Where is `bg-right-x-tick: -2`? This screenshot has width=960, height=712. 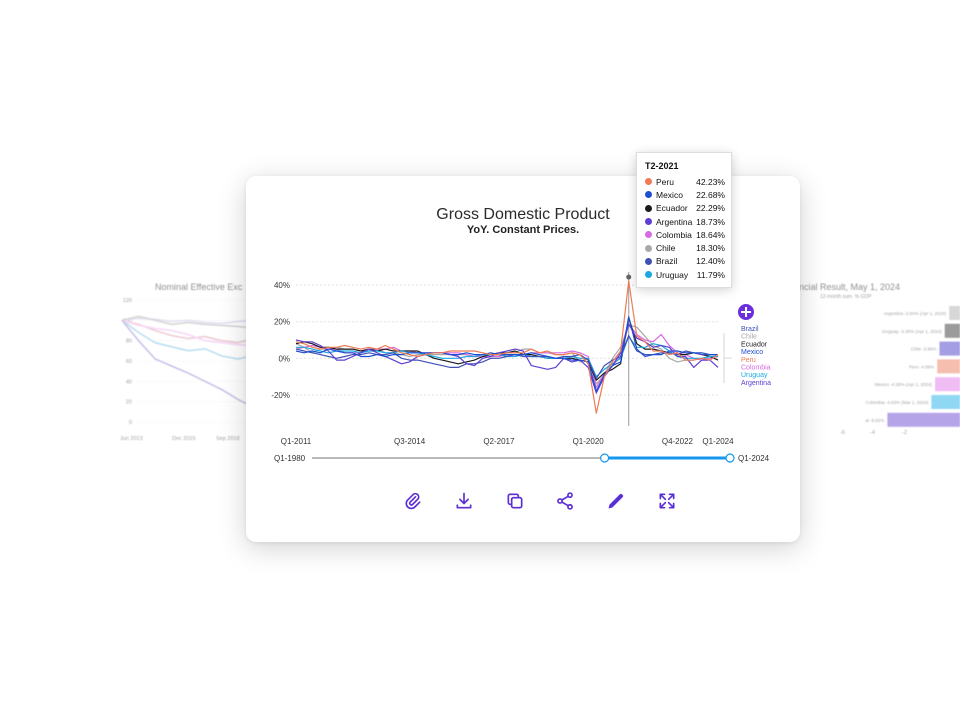
bg-right-x-tick: -2 is located at coordinates (904, 433).